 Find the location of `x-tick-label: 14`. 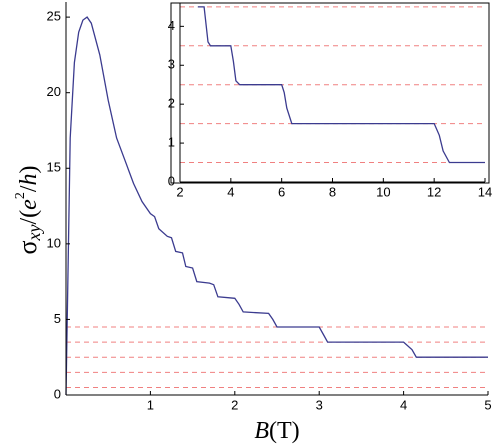

x-tick-label: 14 is located at coordinates (485, 191).